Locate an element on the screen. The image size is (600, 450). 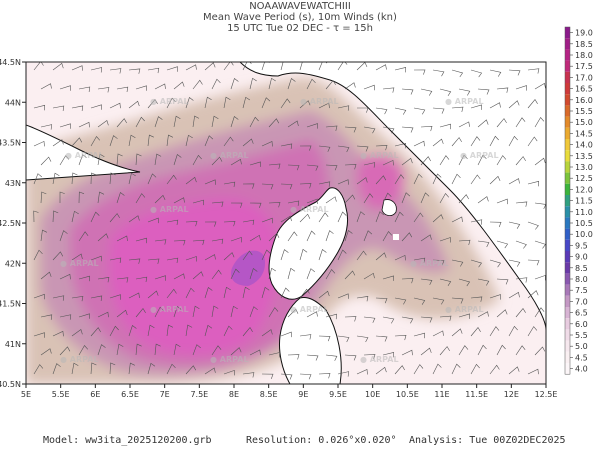
resolution-info: Resolution: 0.026°x0.020° is located at coordinates (321, 440).